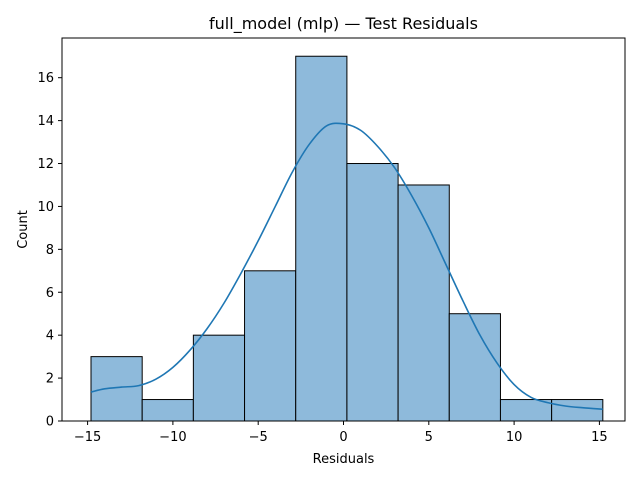 This screenshot has height=480, width=640. I want to click on y-tick-label: 6, so click(50, 293).